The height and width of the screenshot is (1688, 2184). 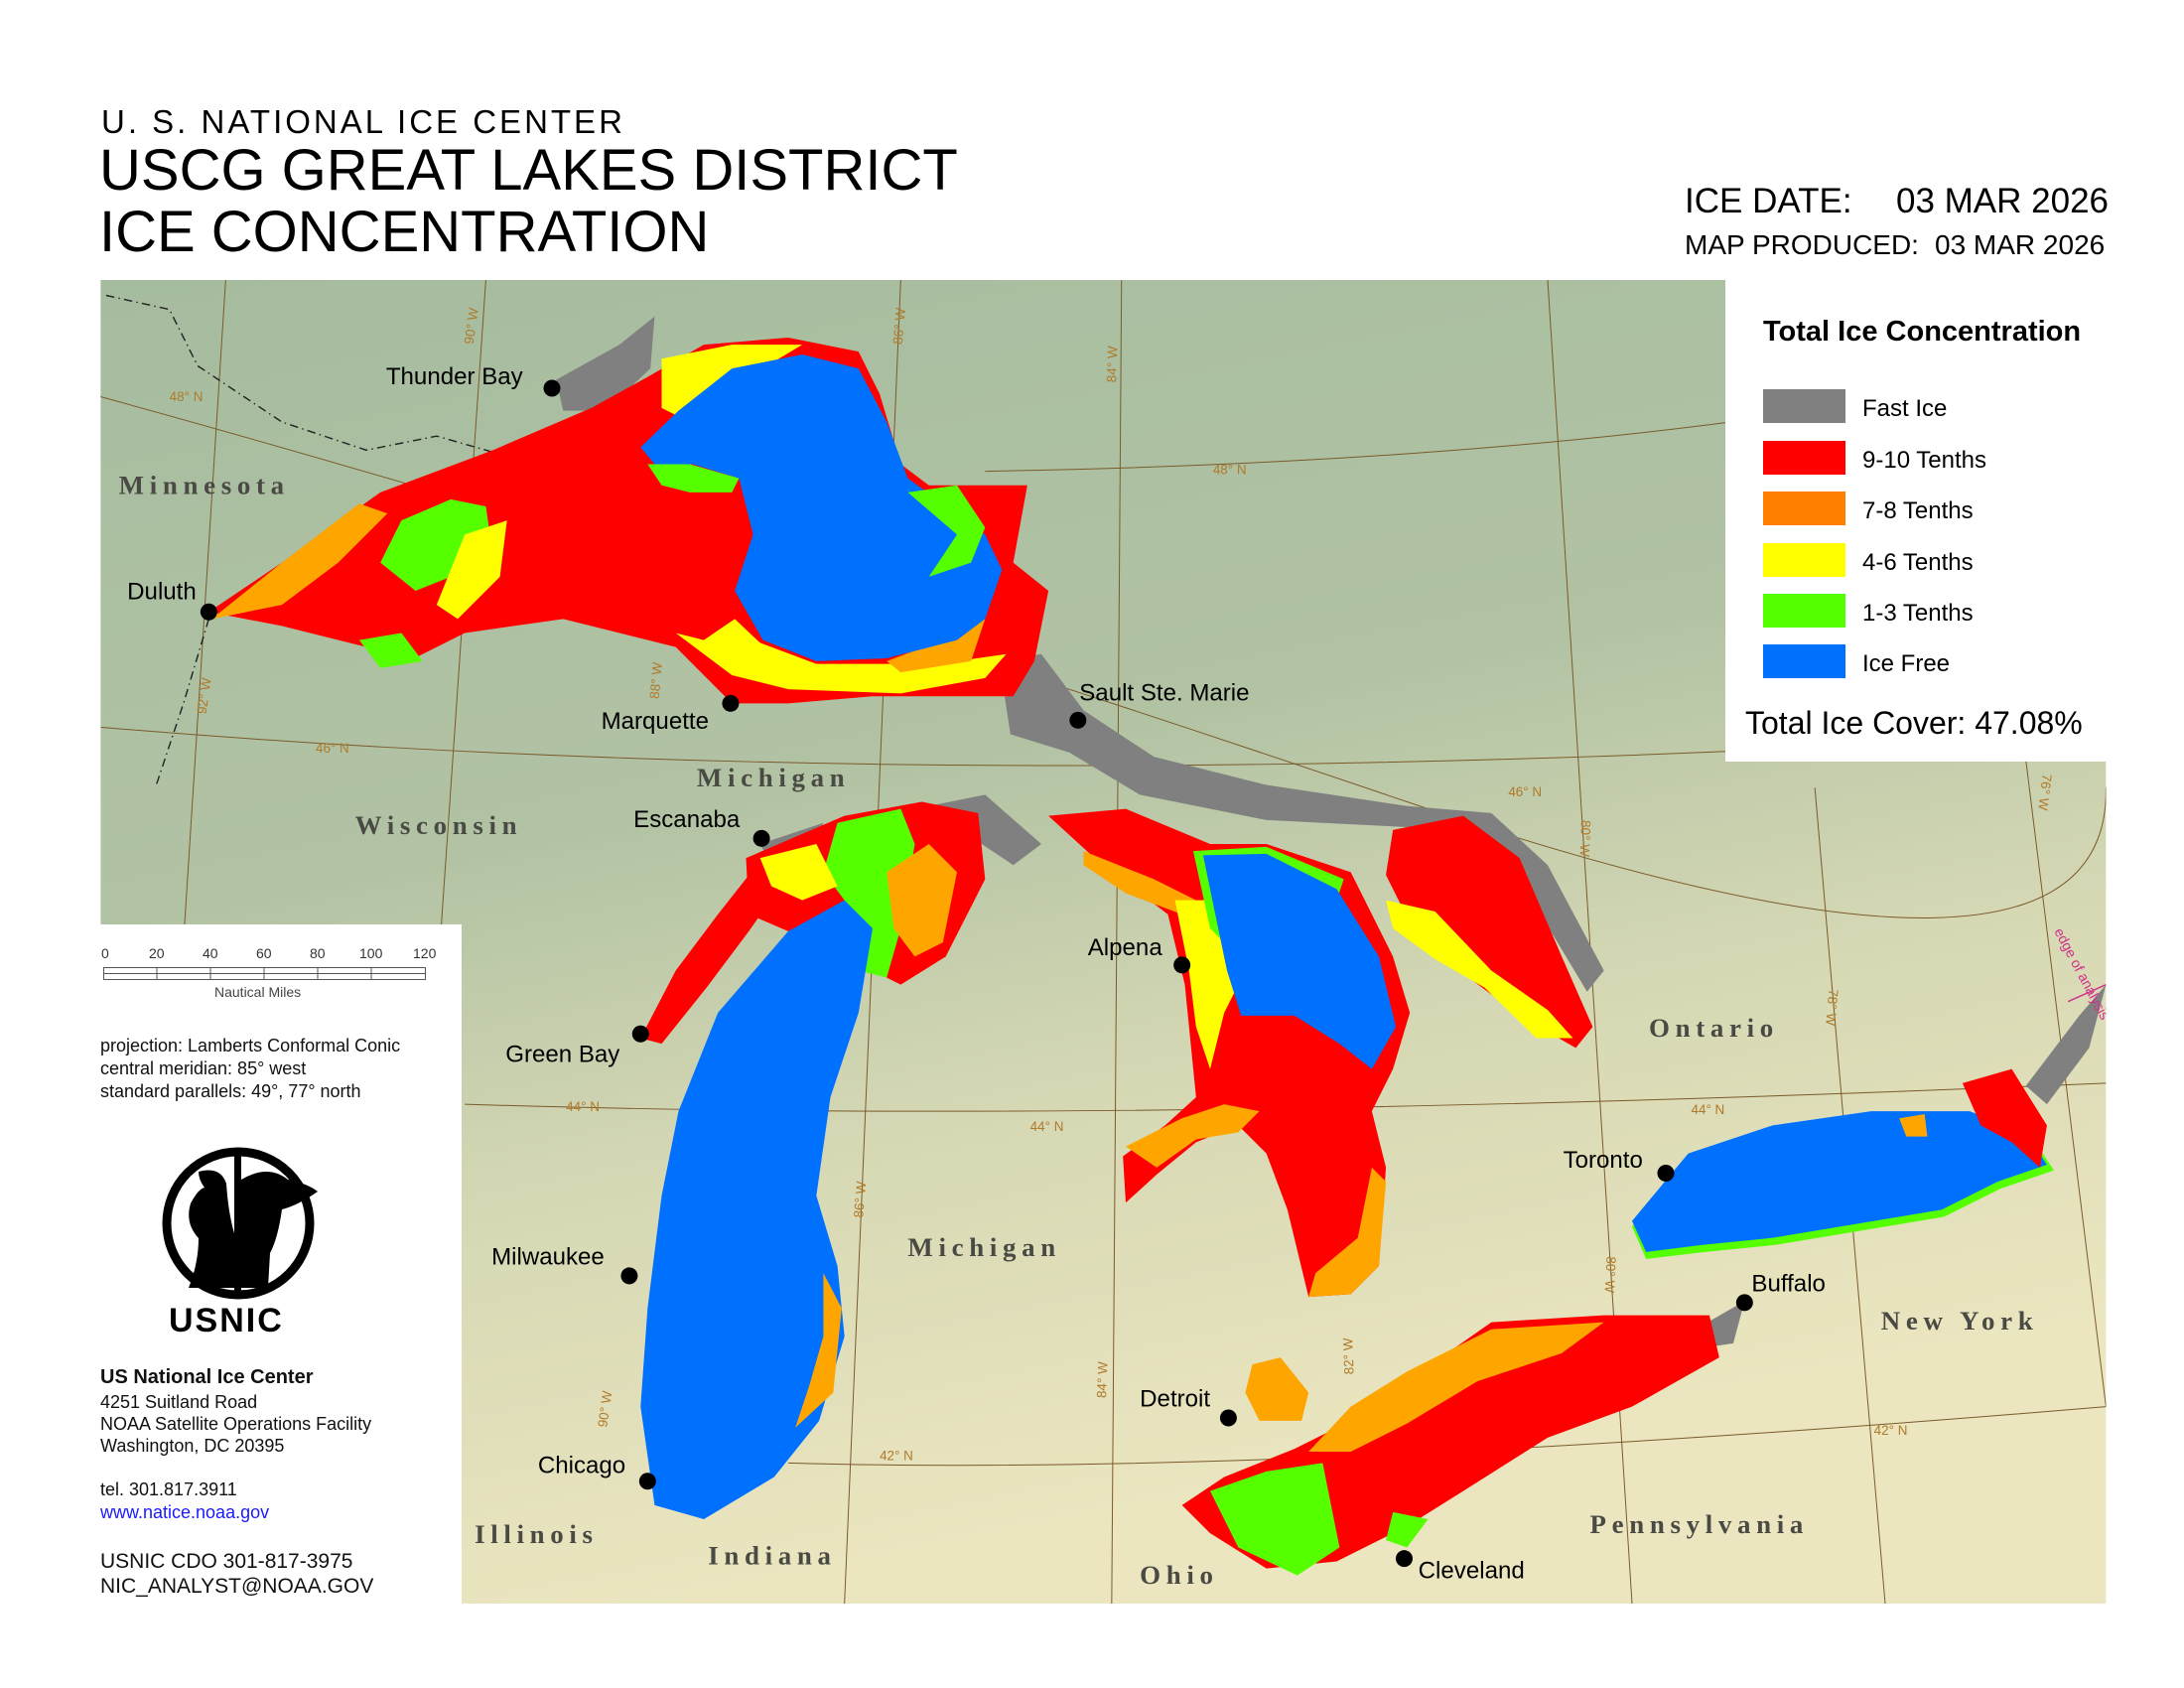 What do you see at coordinates (1843, 1163) in the screenshot?
I see `lake-ontario` at bounding box center [1843, 1163].